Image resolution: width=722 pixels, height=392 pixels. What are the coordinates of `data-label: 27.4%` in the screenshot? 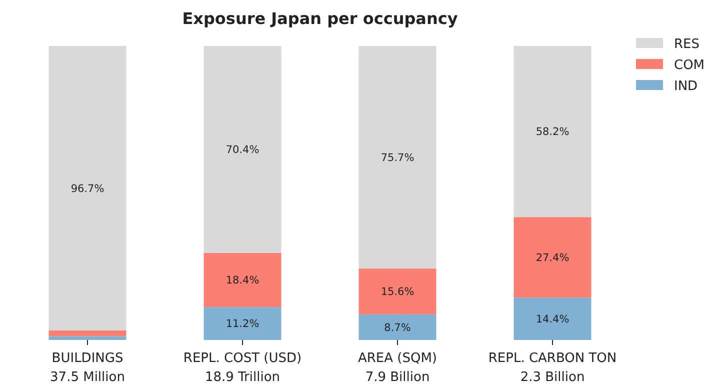 It's located at (553, 258).